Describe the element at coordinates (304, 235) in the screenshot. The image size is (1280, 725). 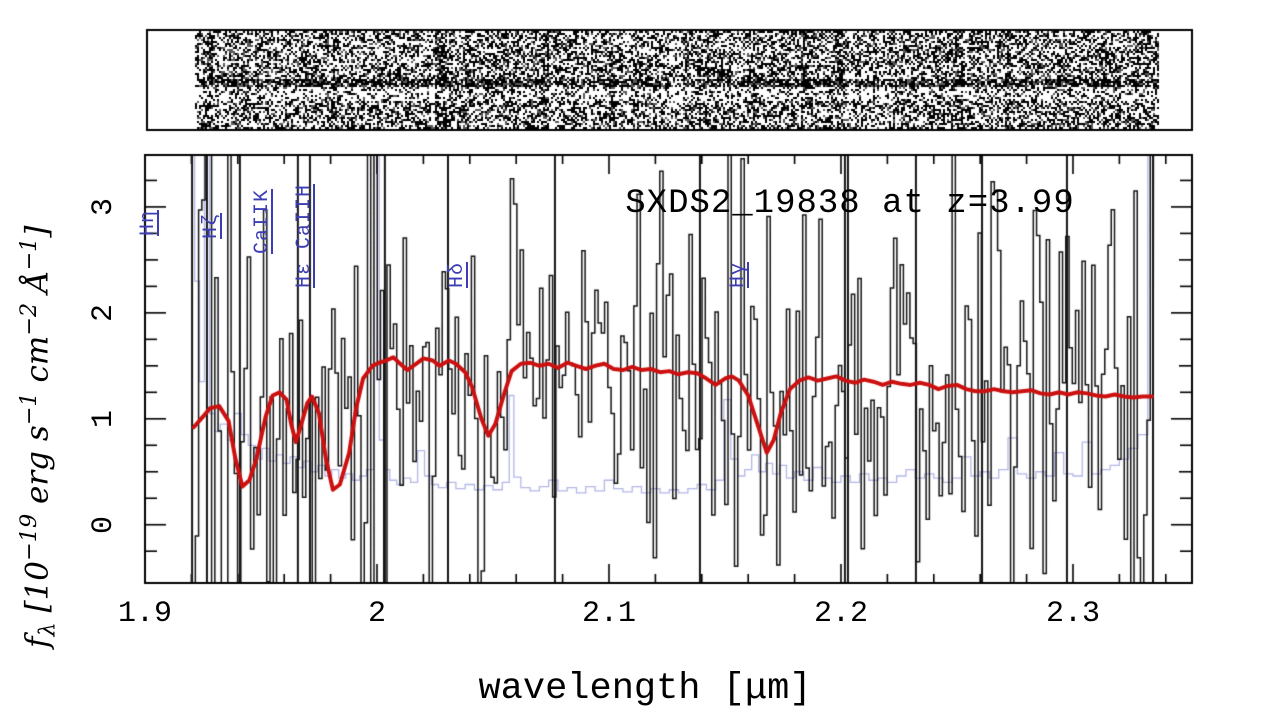
I see `spectral-line-label: Hε CaIIH` at that location.